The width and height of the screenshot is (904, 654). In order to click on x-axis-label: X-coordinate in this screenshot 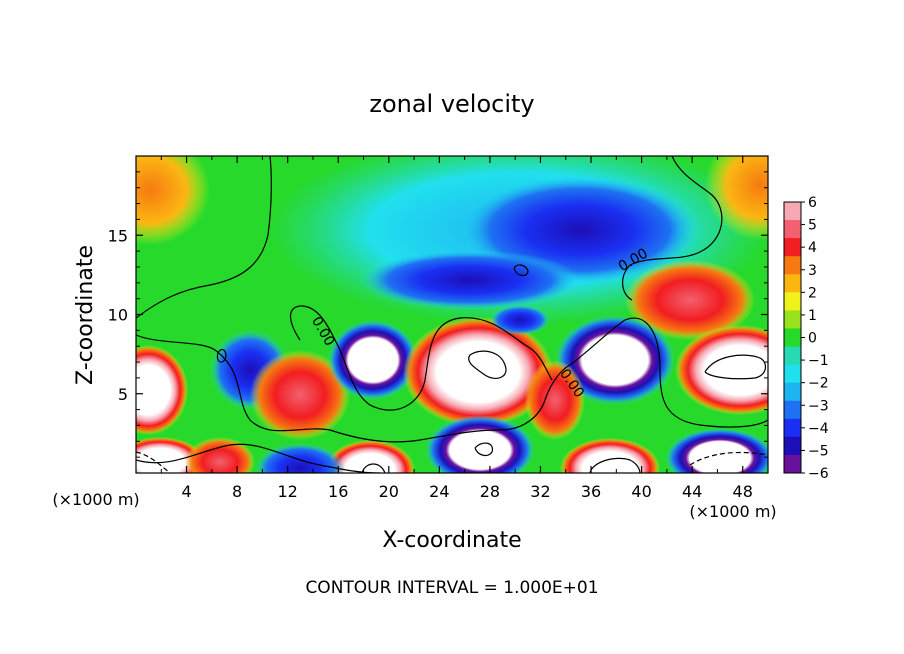, I will do `click(451, 540)`.